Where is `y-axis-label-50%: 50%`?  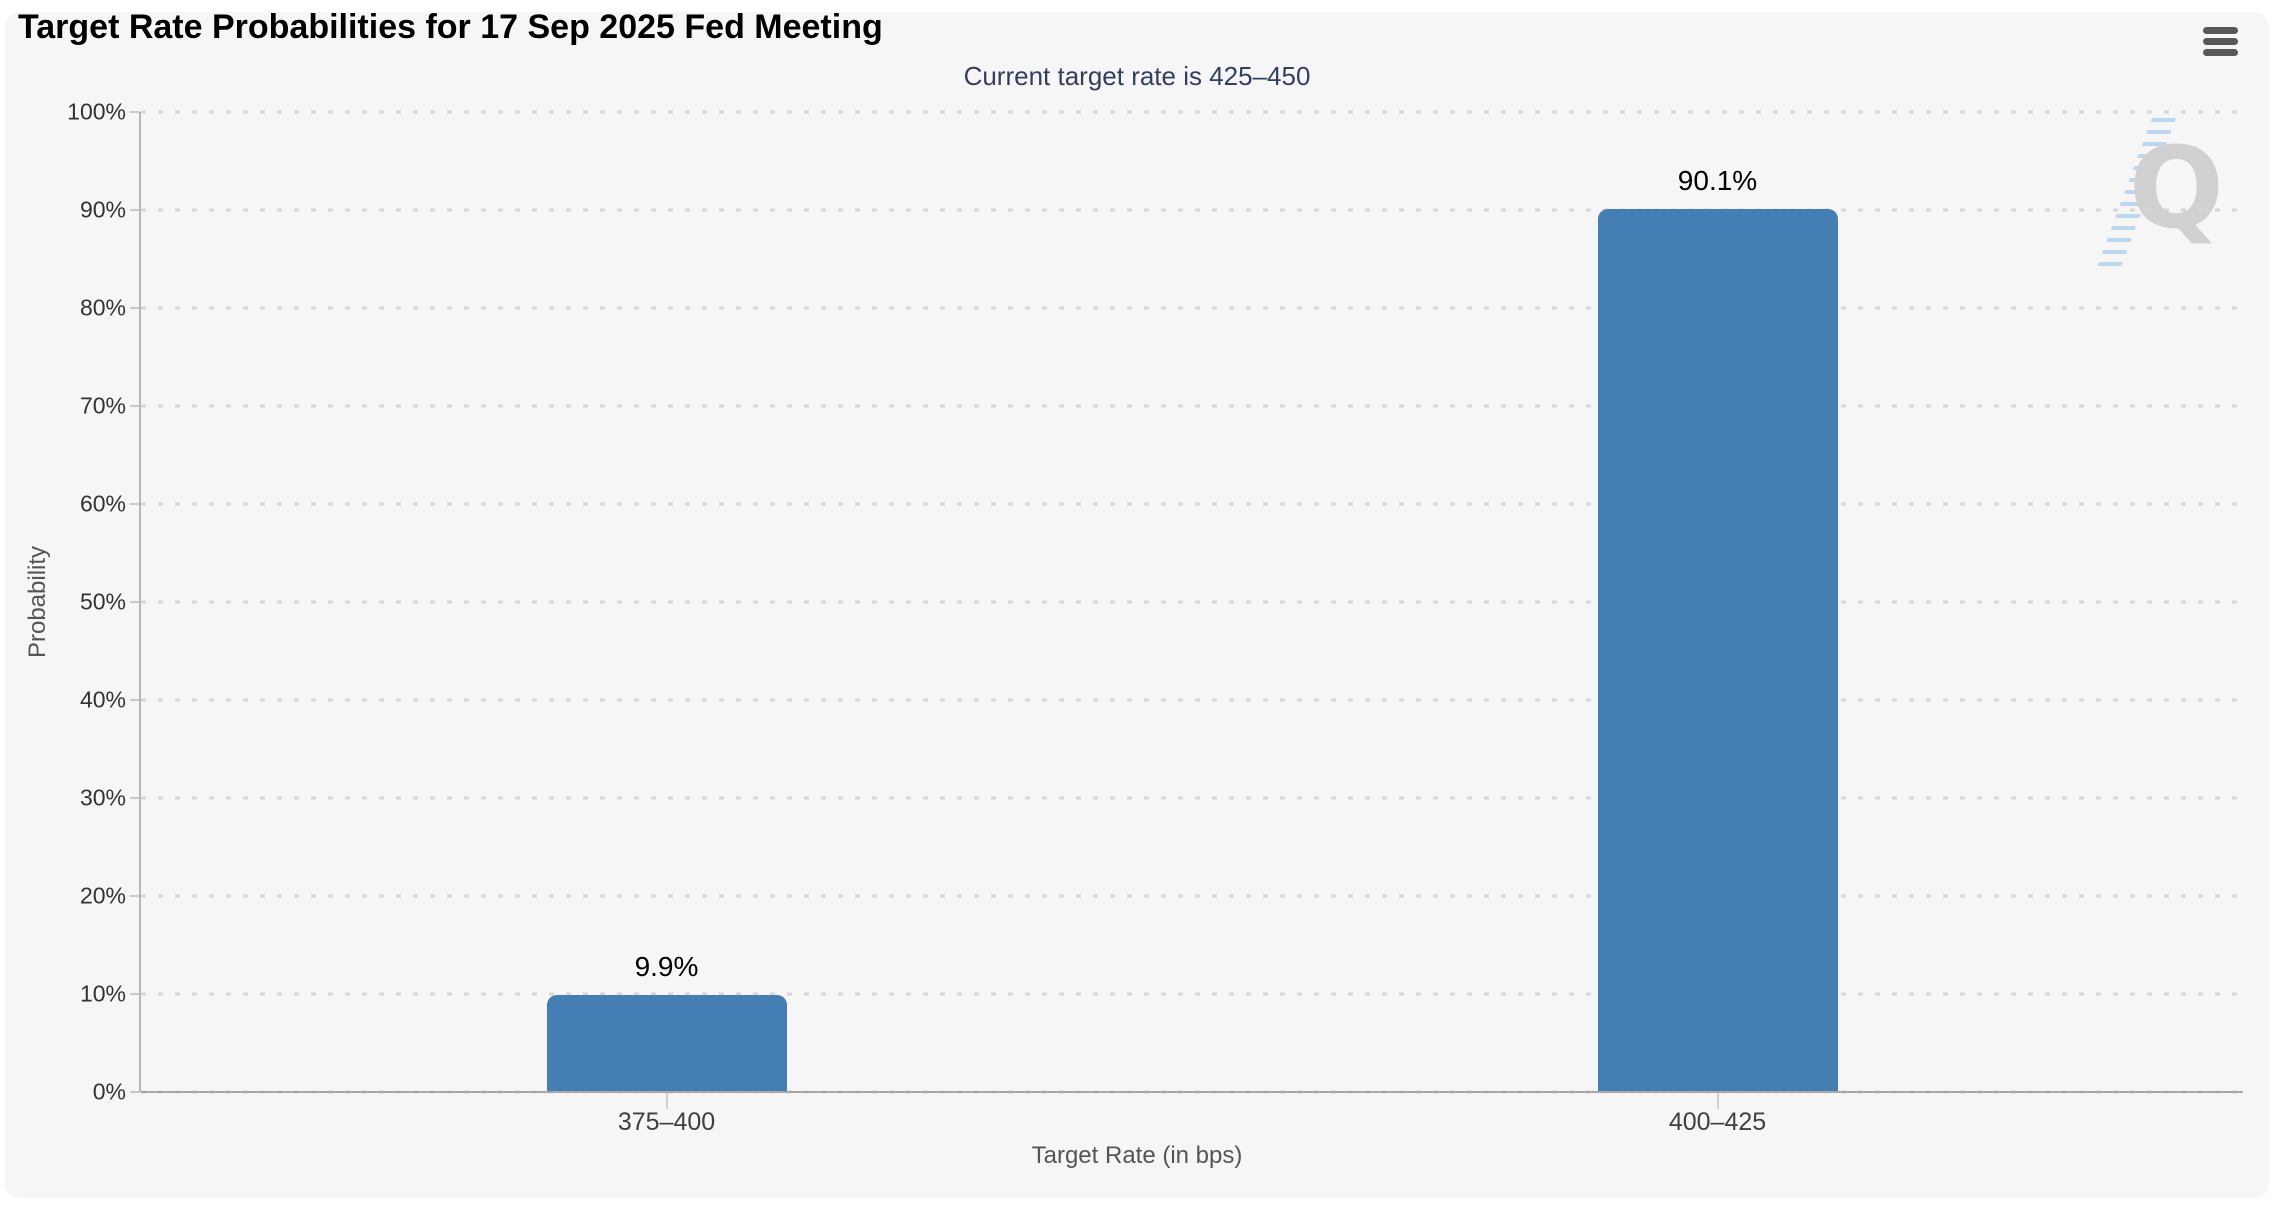
y-axis-label-50%: 50% is located at coordinates (102, 601).